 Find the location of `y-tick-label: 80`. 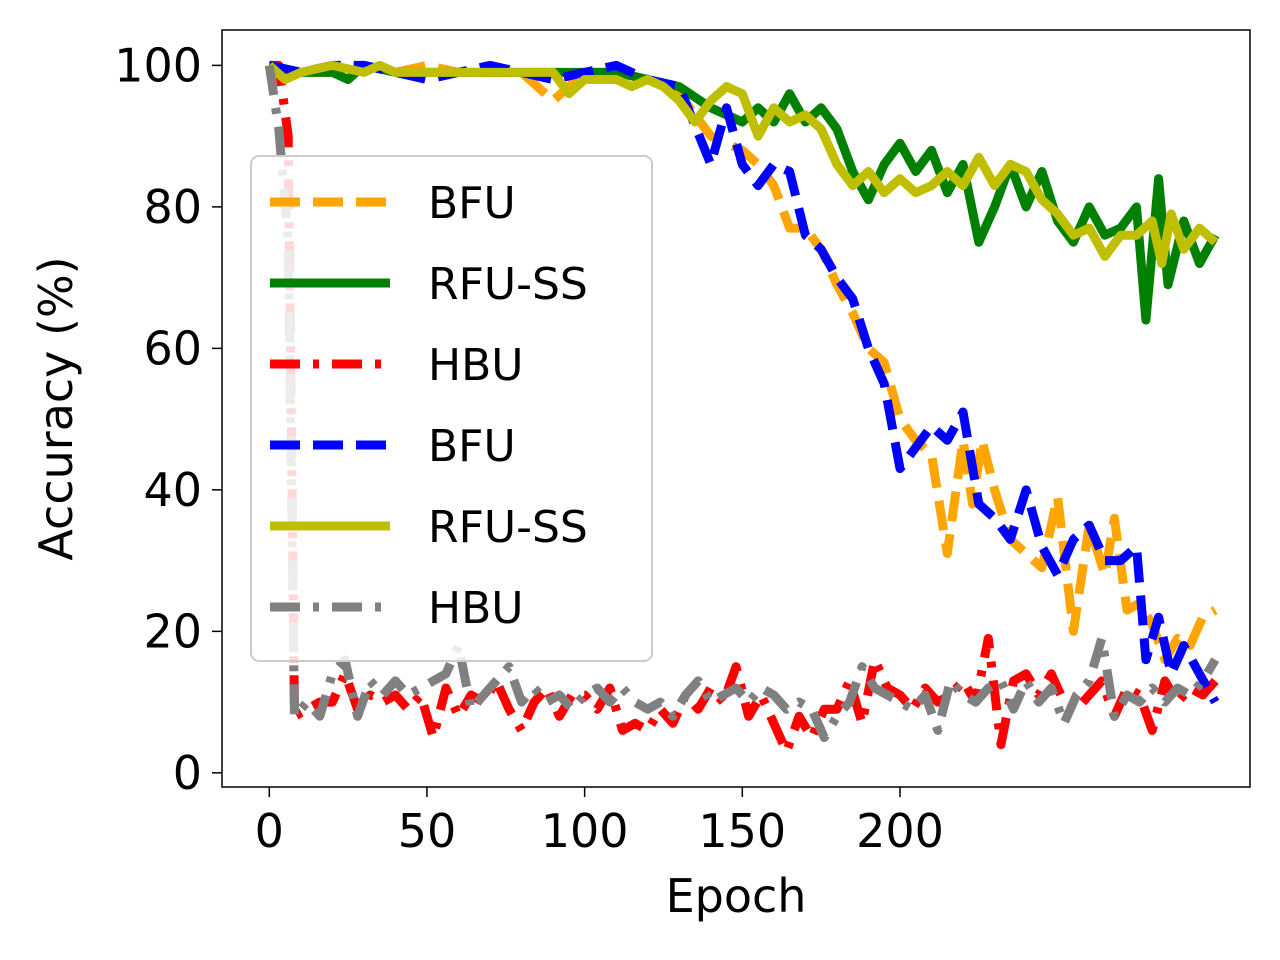

y-tick-label: 80 is located at coordinates (172, 207).